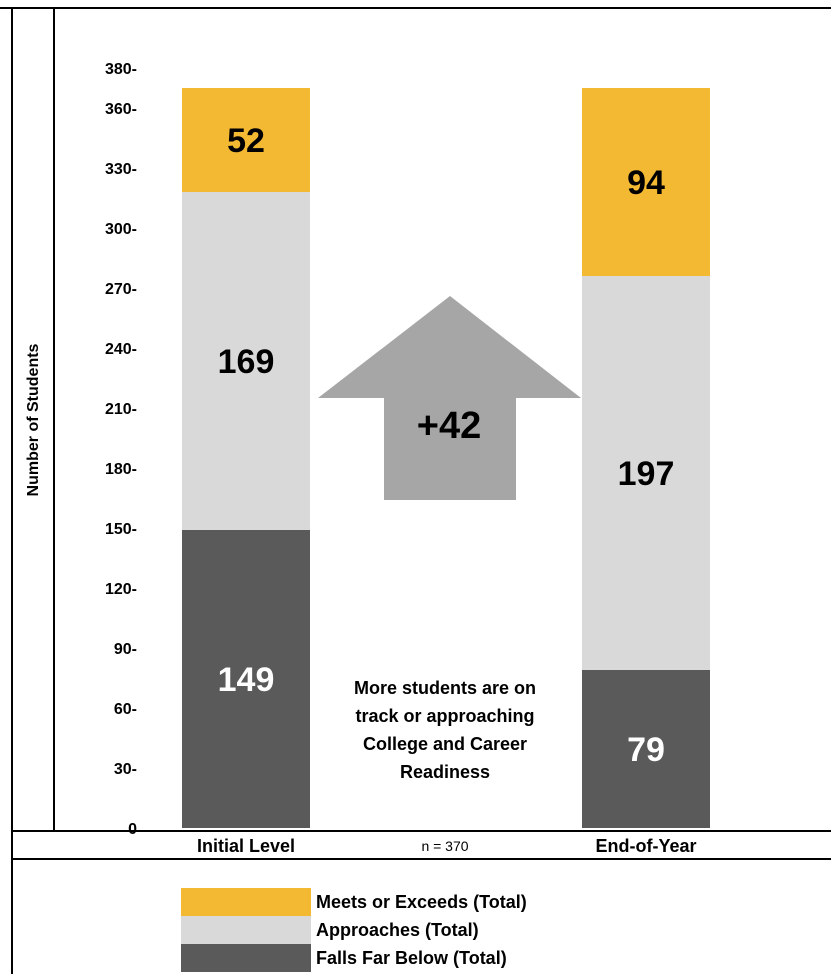 The image size is (831, 974). Describe the element at coordinates (445, 772) in the screenshot. I see `note-line: Readiness` at that location.